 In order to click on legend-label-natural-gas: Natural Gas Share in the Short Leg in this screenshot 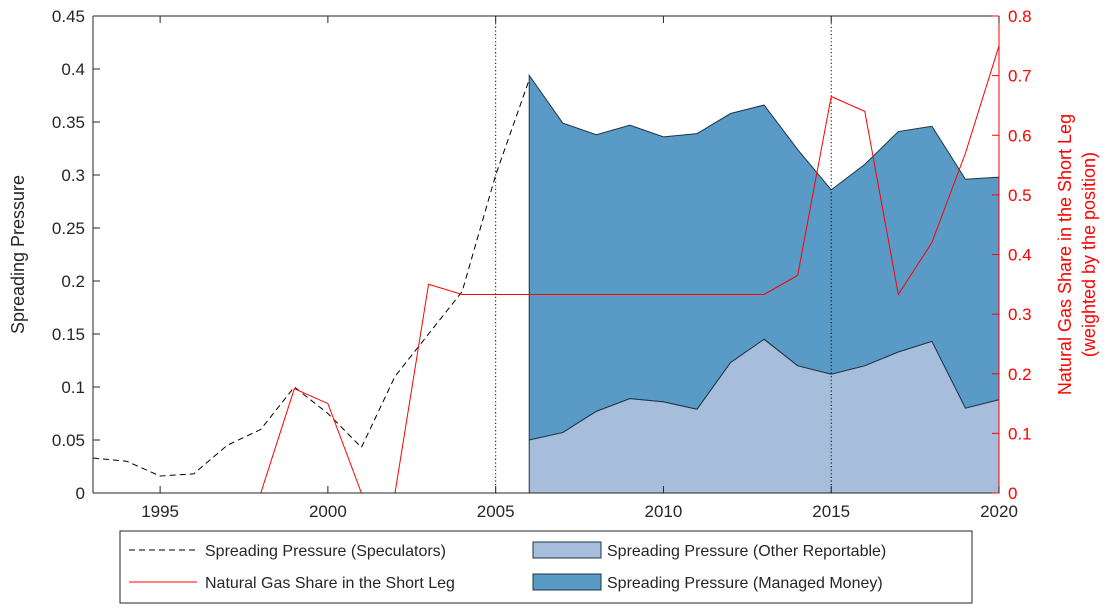, I will do `click(330, 583)`.